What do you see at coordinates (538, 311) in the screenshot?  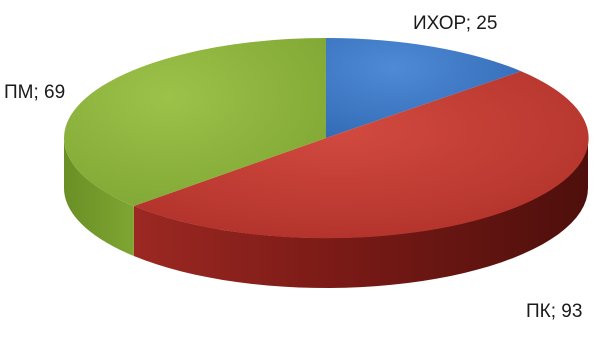 I see `data-label-category: ПК` at bounding box center [538, 311].